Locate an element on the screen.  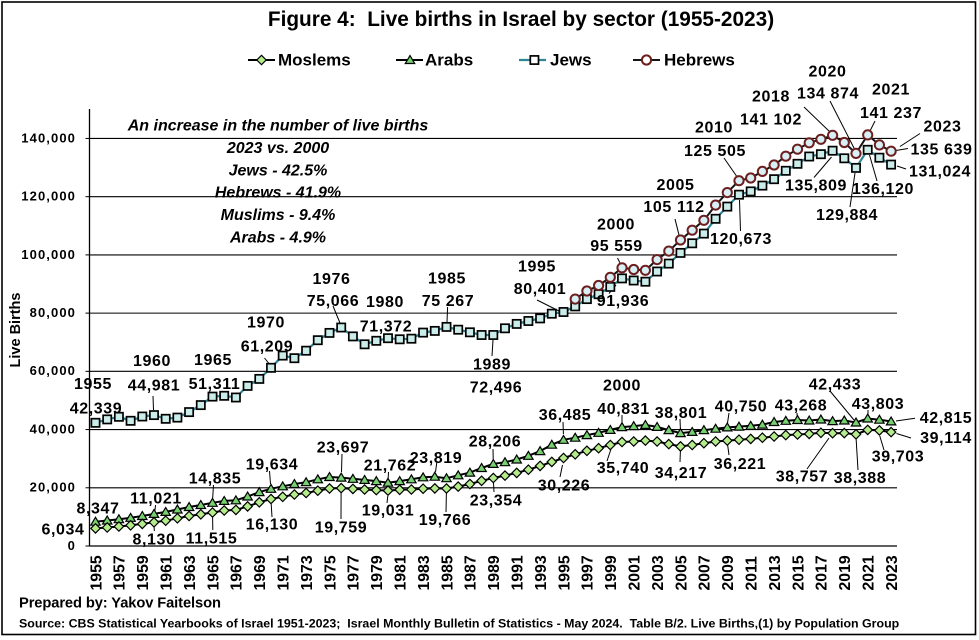
svg-text: 1976 is located at coordinates (332, 279).